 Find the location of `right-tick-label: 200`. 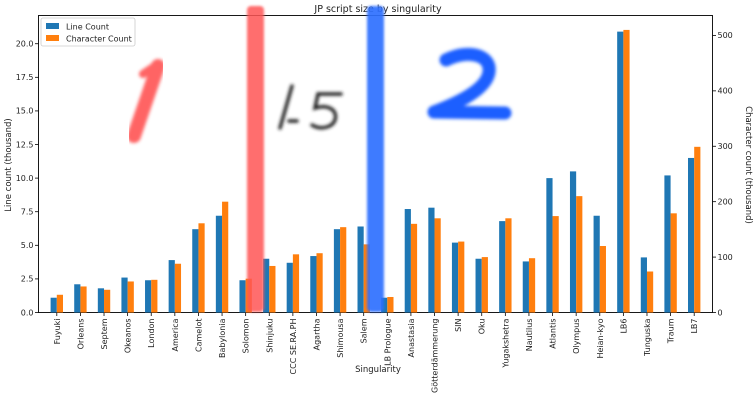

right-tick-label: 200 is located at coordinates (725, 201).